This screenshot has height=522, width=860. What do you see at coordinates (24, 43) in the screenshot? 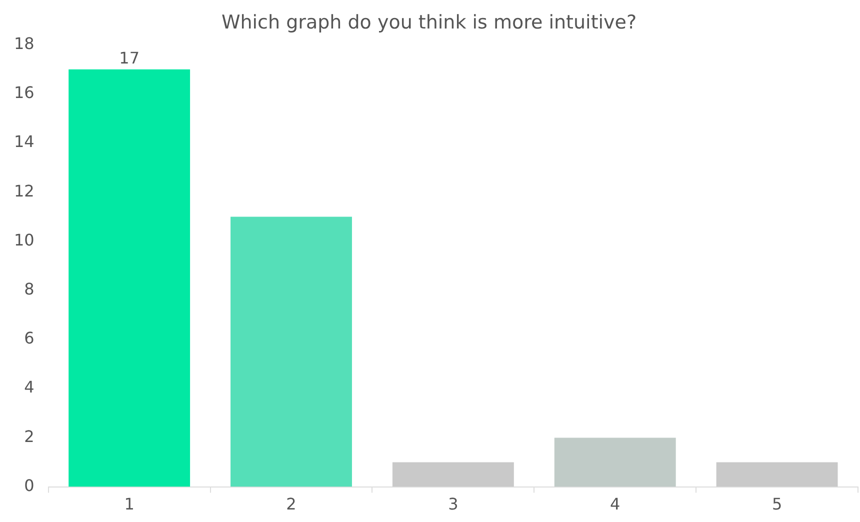
I see `y-tick-label: 18` at bounding box center [24, 43].